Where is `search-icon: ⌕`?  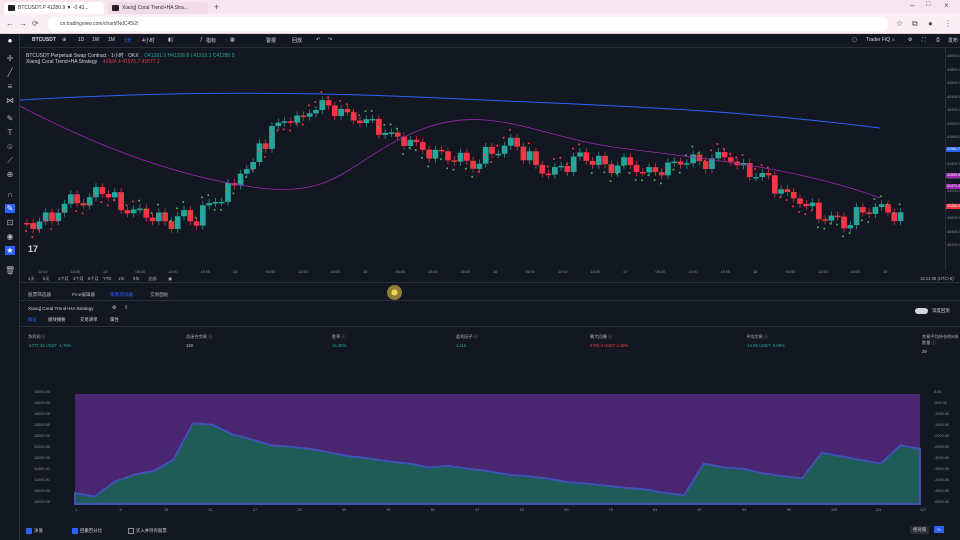 search-icon: ⌕ is located at coordinates (893, 40).